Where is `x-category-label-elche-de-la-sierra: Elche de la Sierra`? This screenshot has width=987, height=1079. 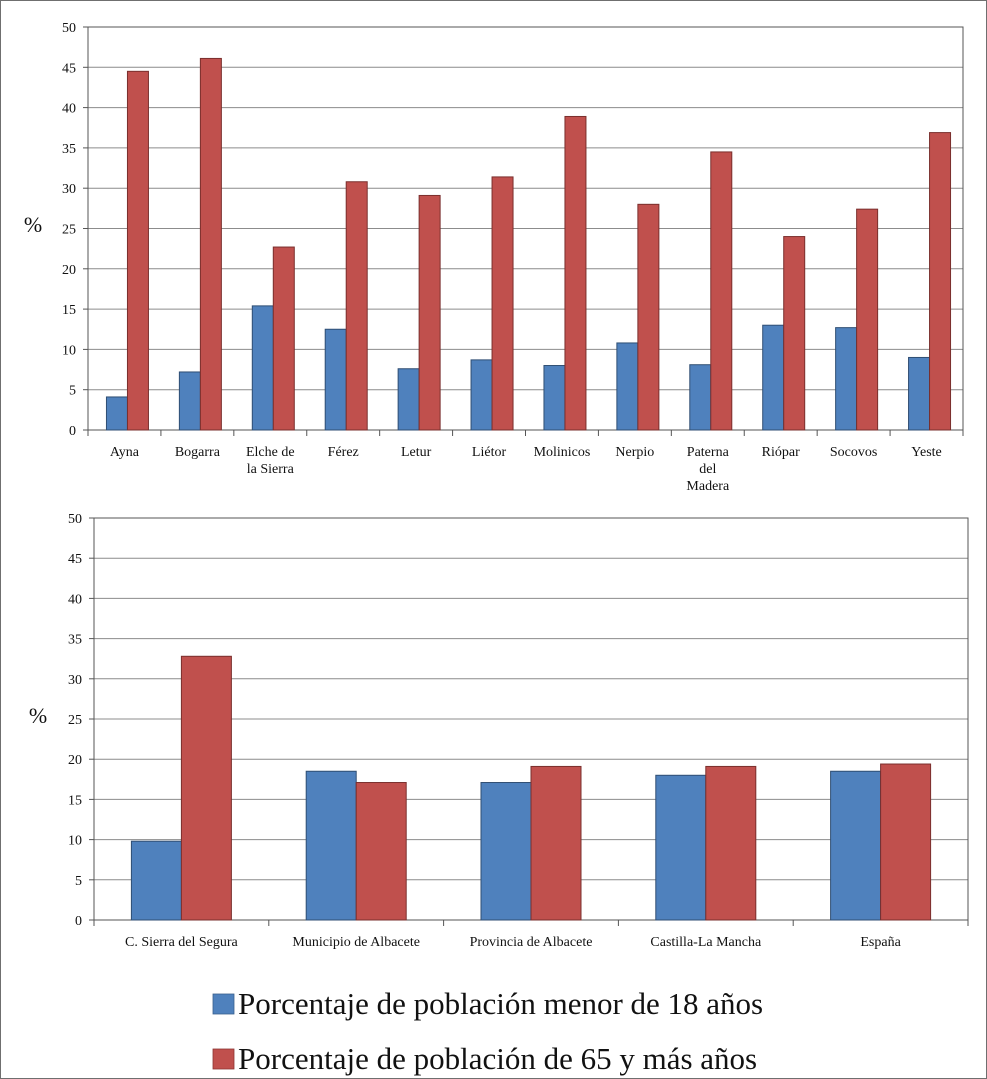
x-category-label-elche-de-la-sierra: Elche de la Sierra is located at coordinates (270, 461).